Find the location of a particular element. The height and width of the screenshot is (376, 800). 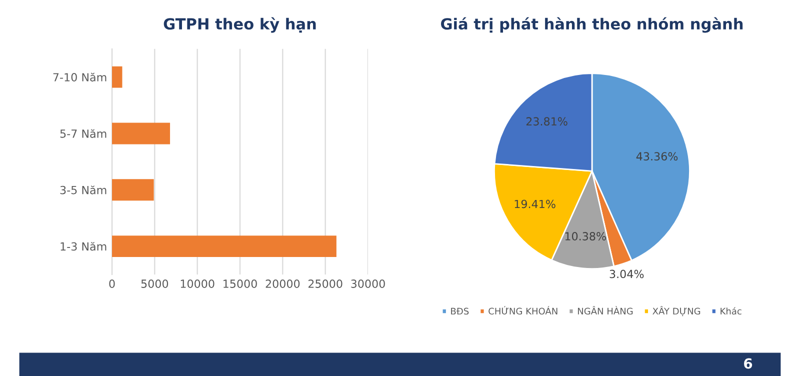

text: 6 is located at coordinates (748, 363).